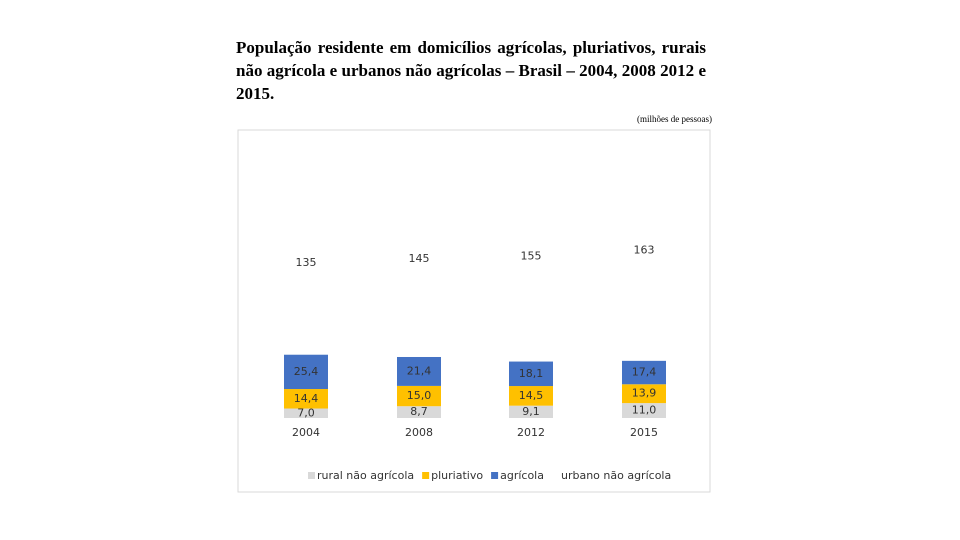 The height and width of the screenshot is (540, 960). I want to click on data-label: 21,4, so click(419, 370).